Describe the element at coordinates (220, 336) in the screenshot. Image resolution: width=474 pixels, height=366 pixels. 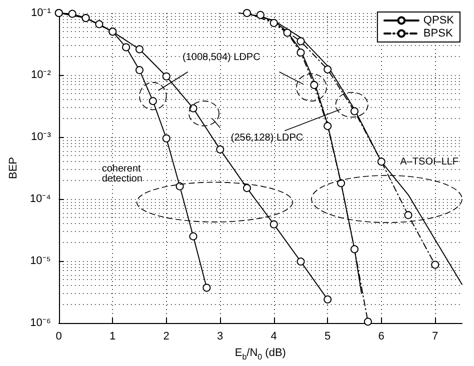
I see `x-tick-label: 3` at that location.